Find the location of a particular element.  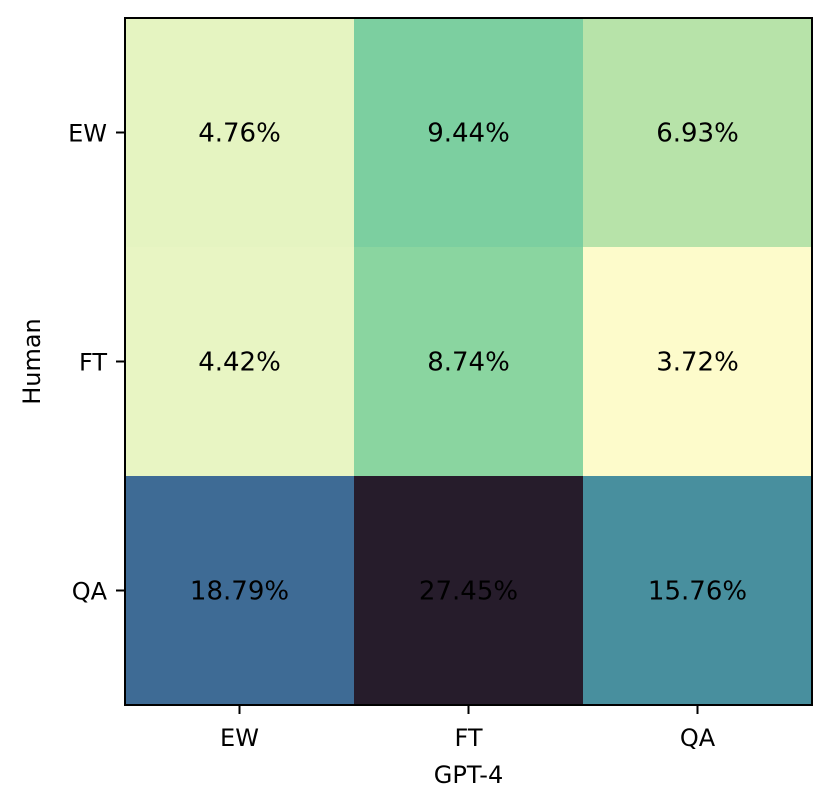

x-tick-label: EW is located at coordinates (239, 738).